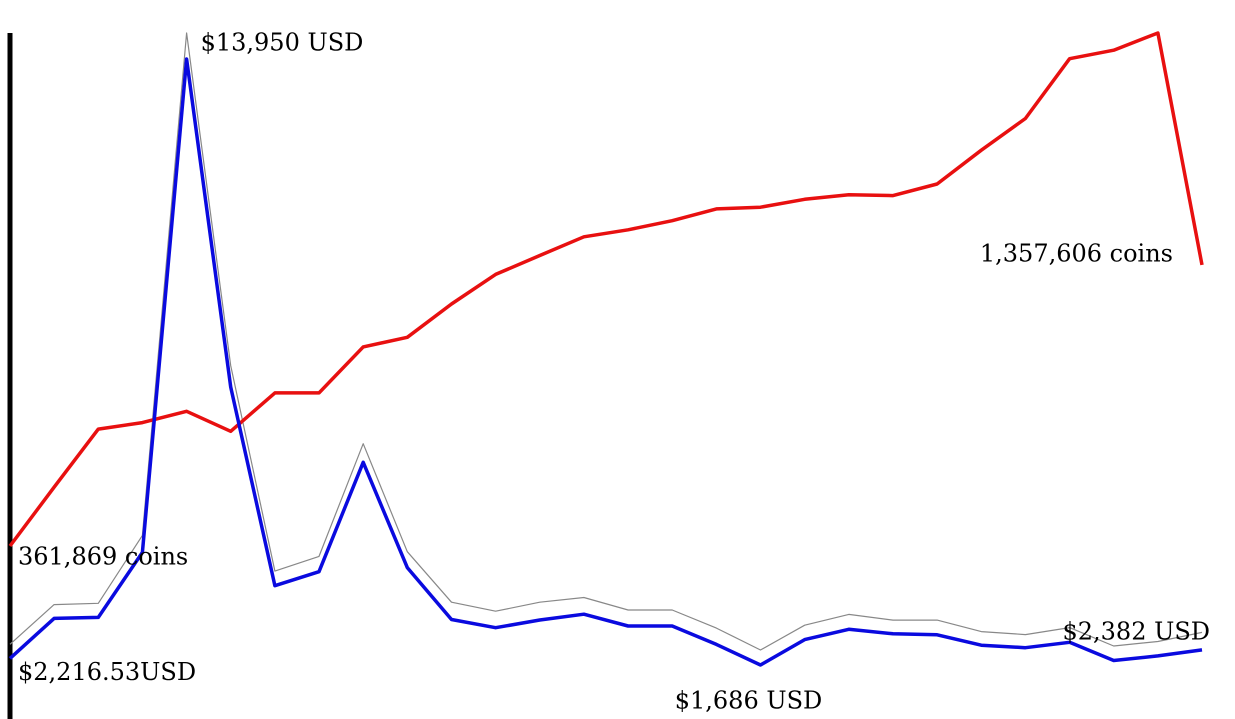 Image resolution: width=1235 pixels, height=719 pixels. What do you see at coordinates (107, 672) in the screenshot?
I see `data-label: $2,216.53USD` at bounding box center [107, 672].